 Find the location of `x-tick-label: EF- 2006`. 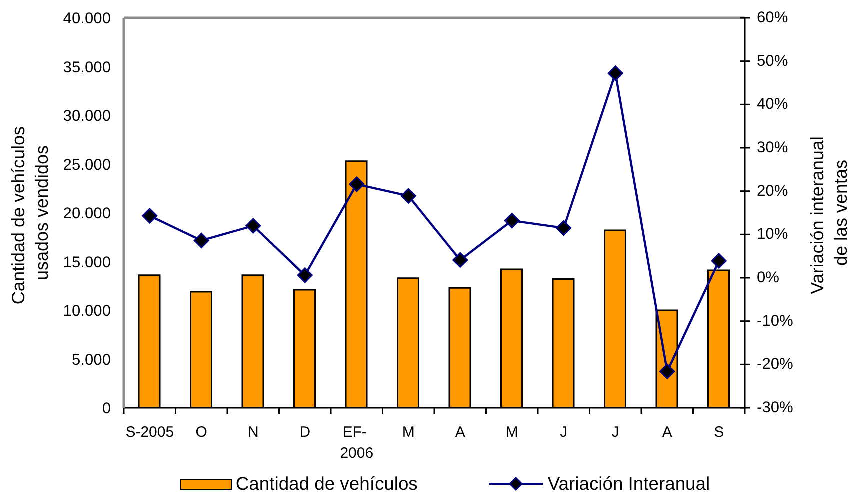

x-tick-label: EF- 2006 is located at coordinates (357, 443).